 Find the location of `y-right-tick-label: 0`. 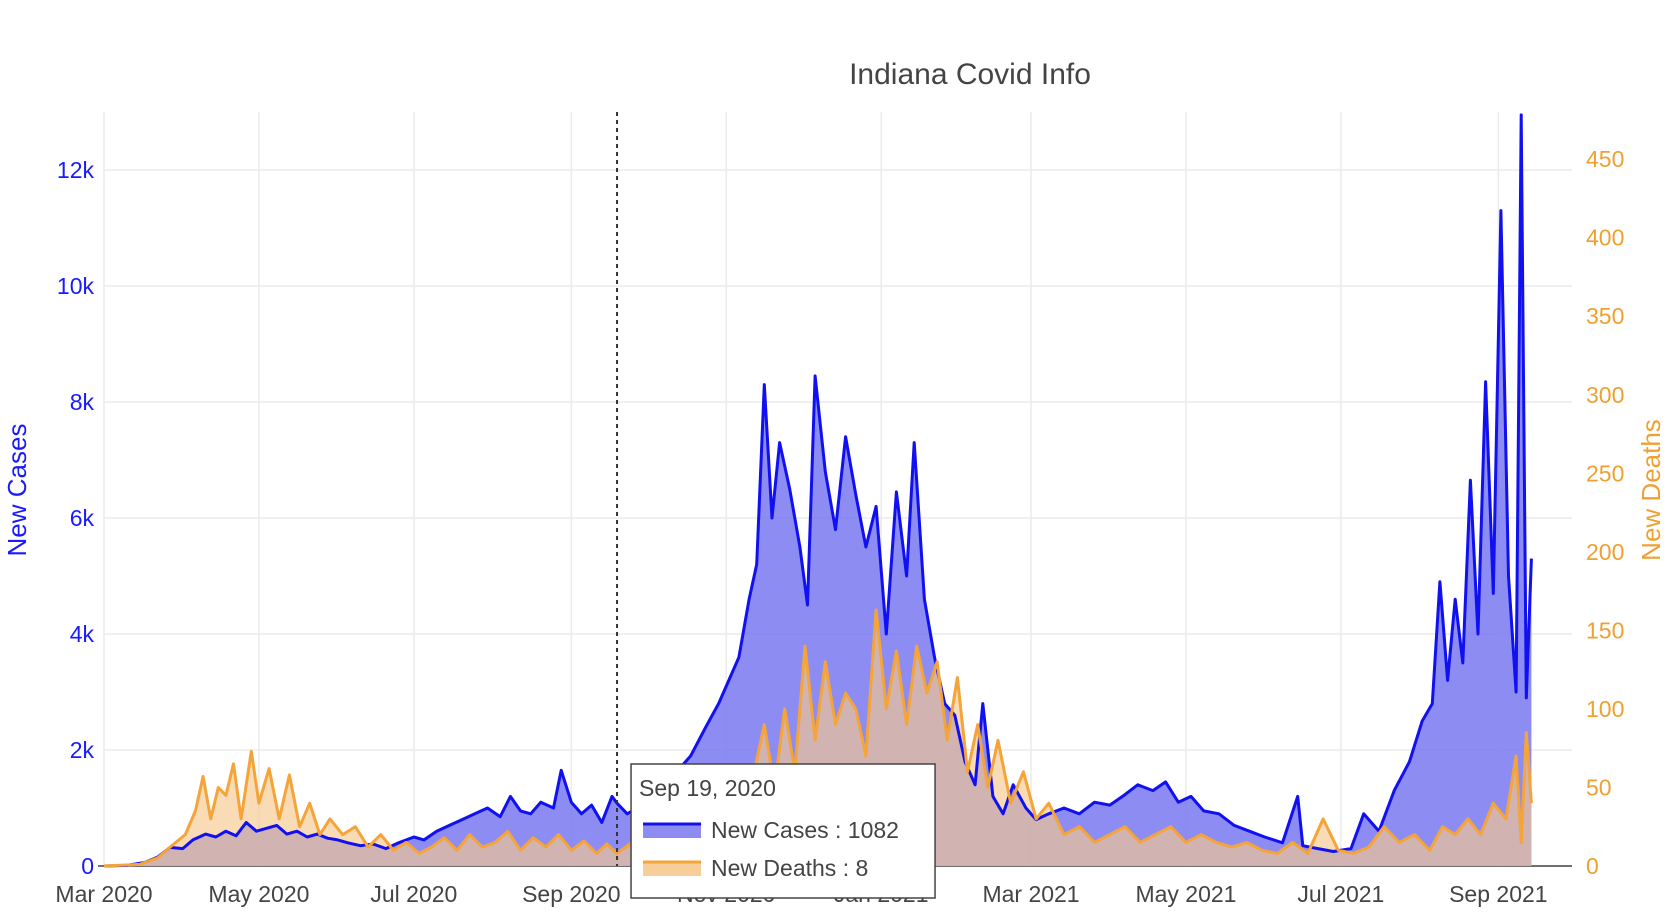

y-right-tick-label: 0 is located at coordinates (1592, 866).